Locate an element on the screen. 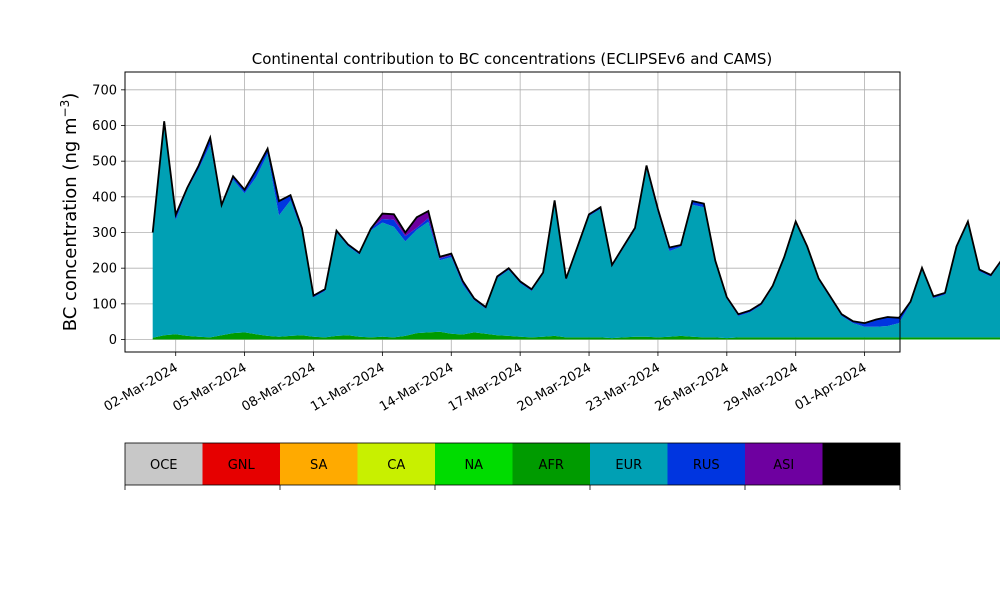 Image resolution: width=1000 pixels, height=600 pixels. legend-label-rus: RUS is located at coordinates (706, 465).